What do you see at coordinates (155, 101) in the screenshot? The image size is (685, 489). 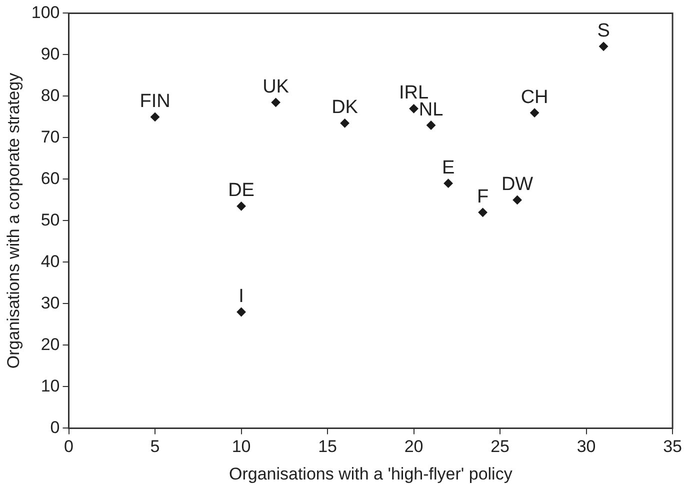 I see `annotation: FIN` at bounding box center [155, 101].